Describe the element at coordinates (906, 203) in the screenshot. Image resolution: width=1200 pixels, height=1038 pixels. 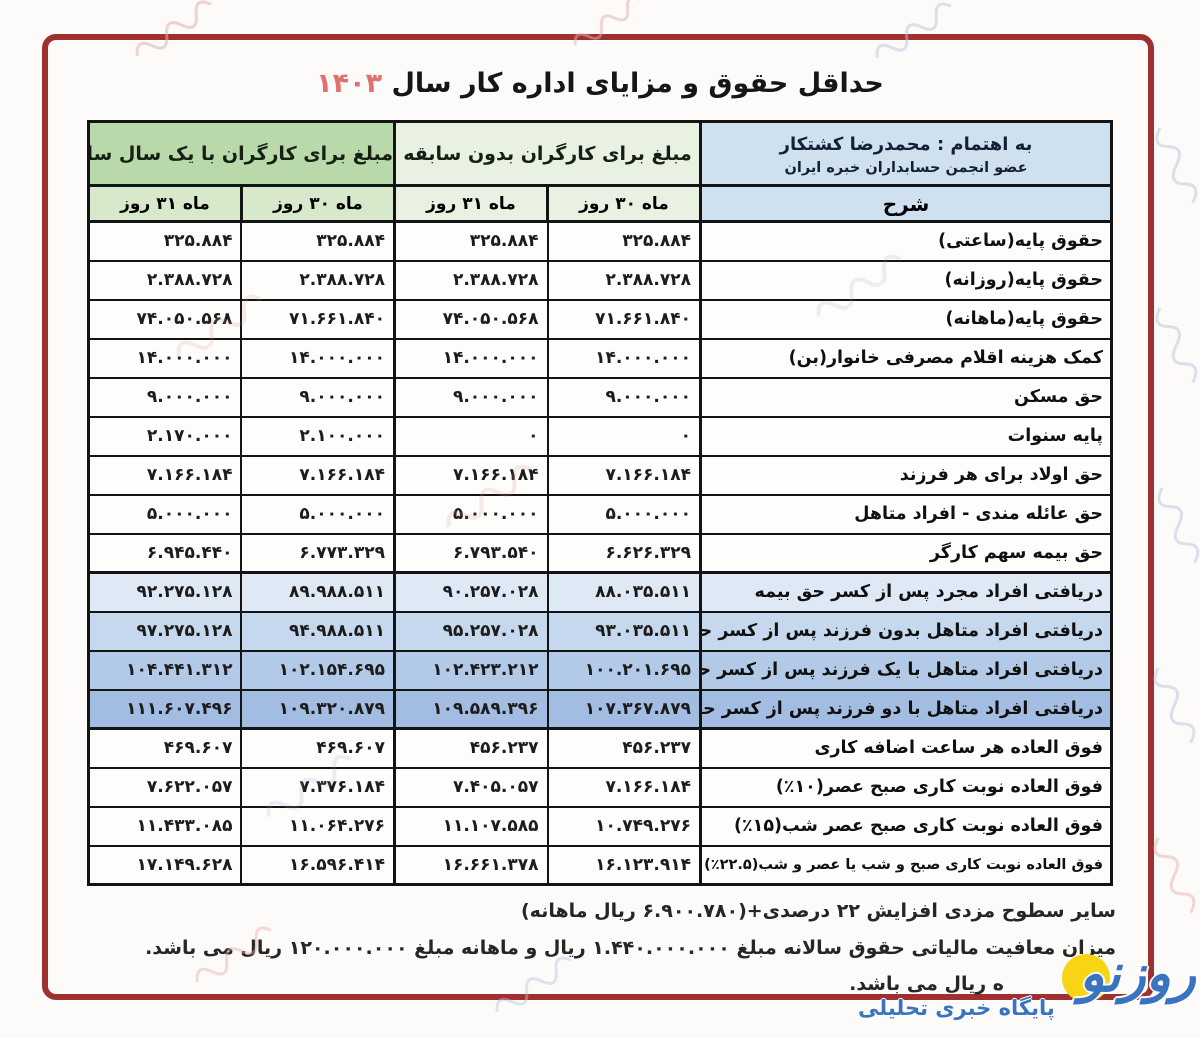
I see `description-header: شرح` at that location.